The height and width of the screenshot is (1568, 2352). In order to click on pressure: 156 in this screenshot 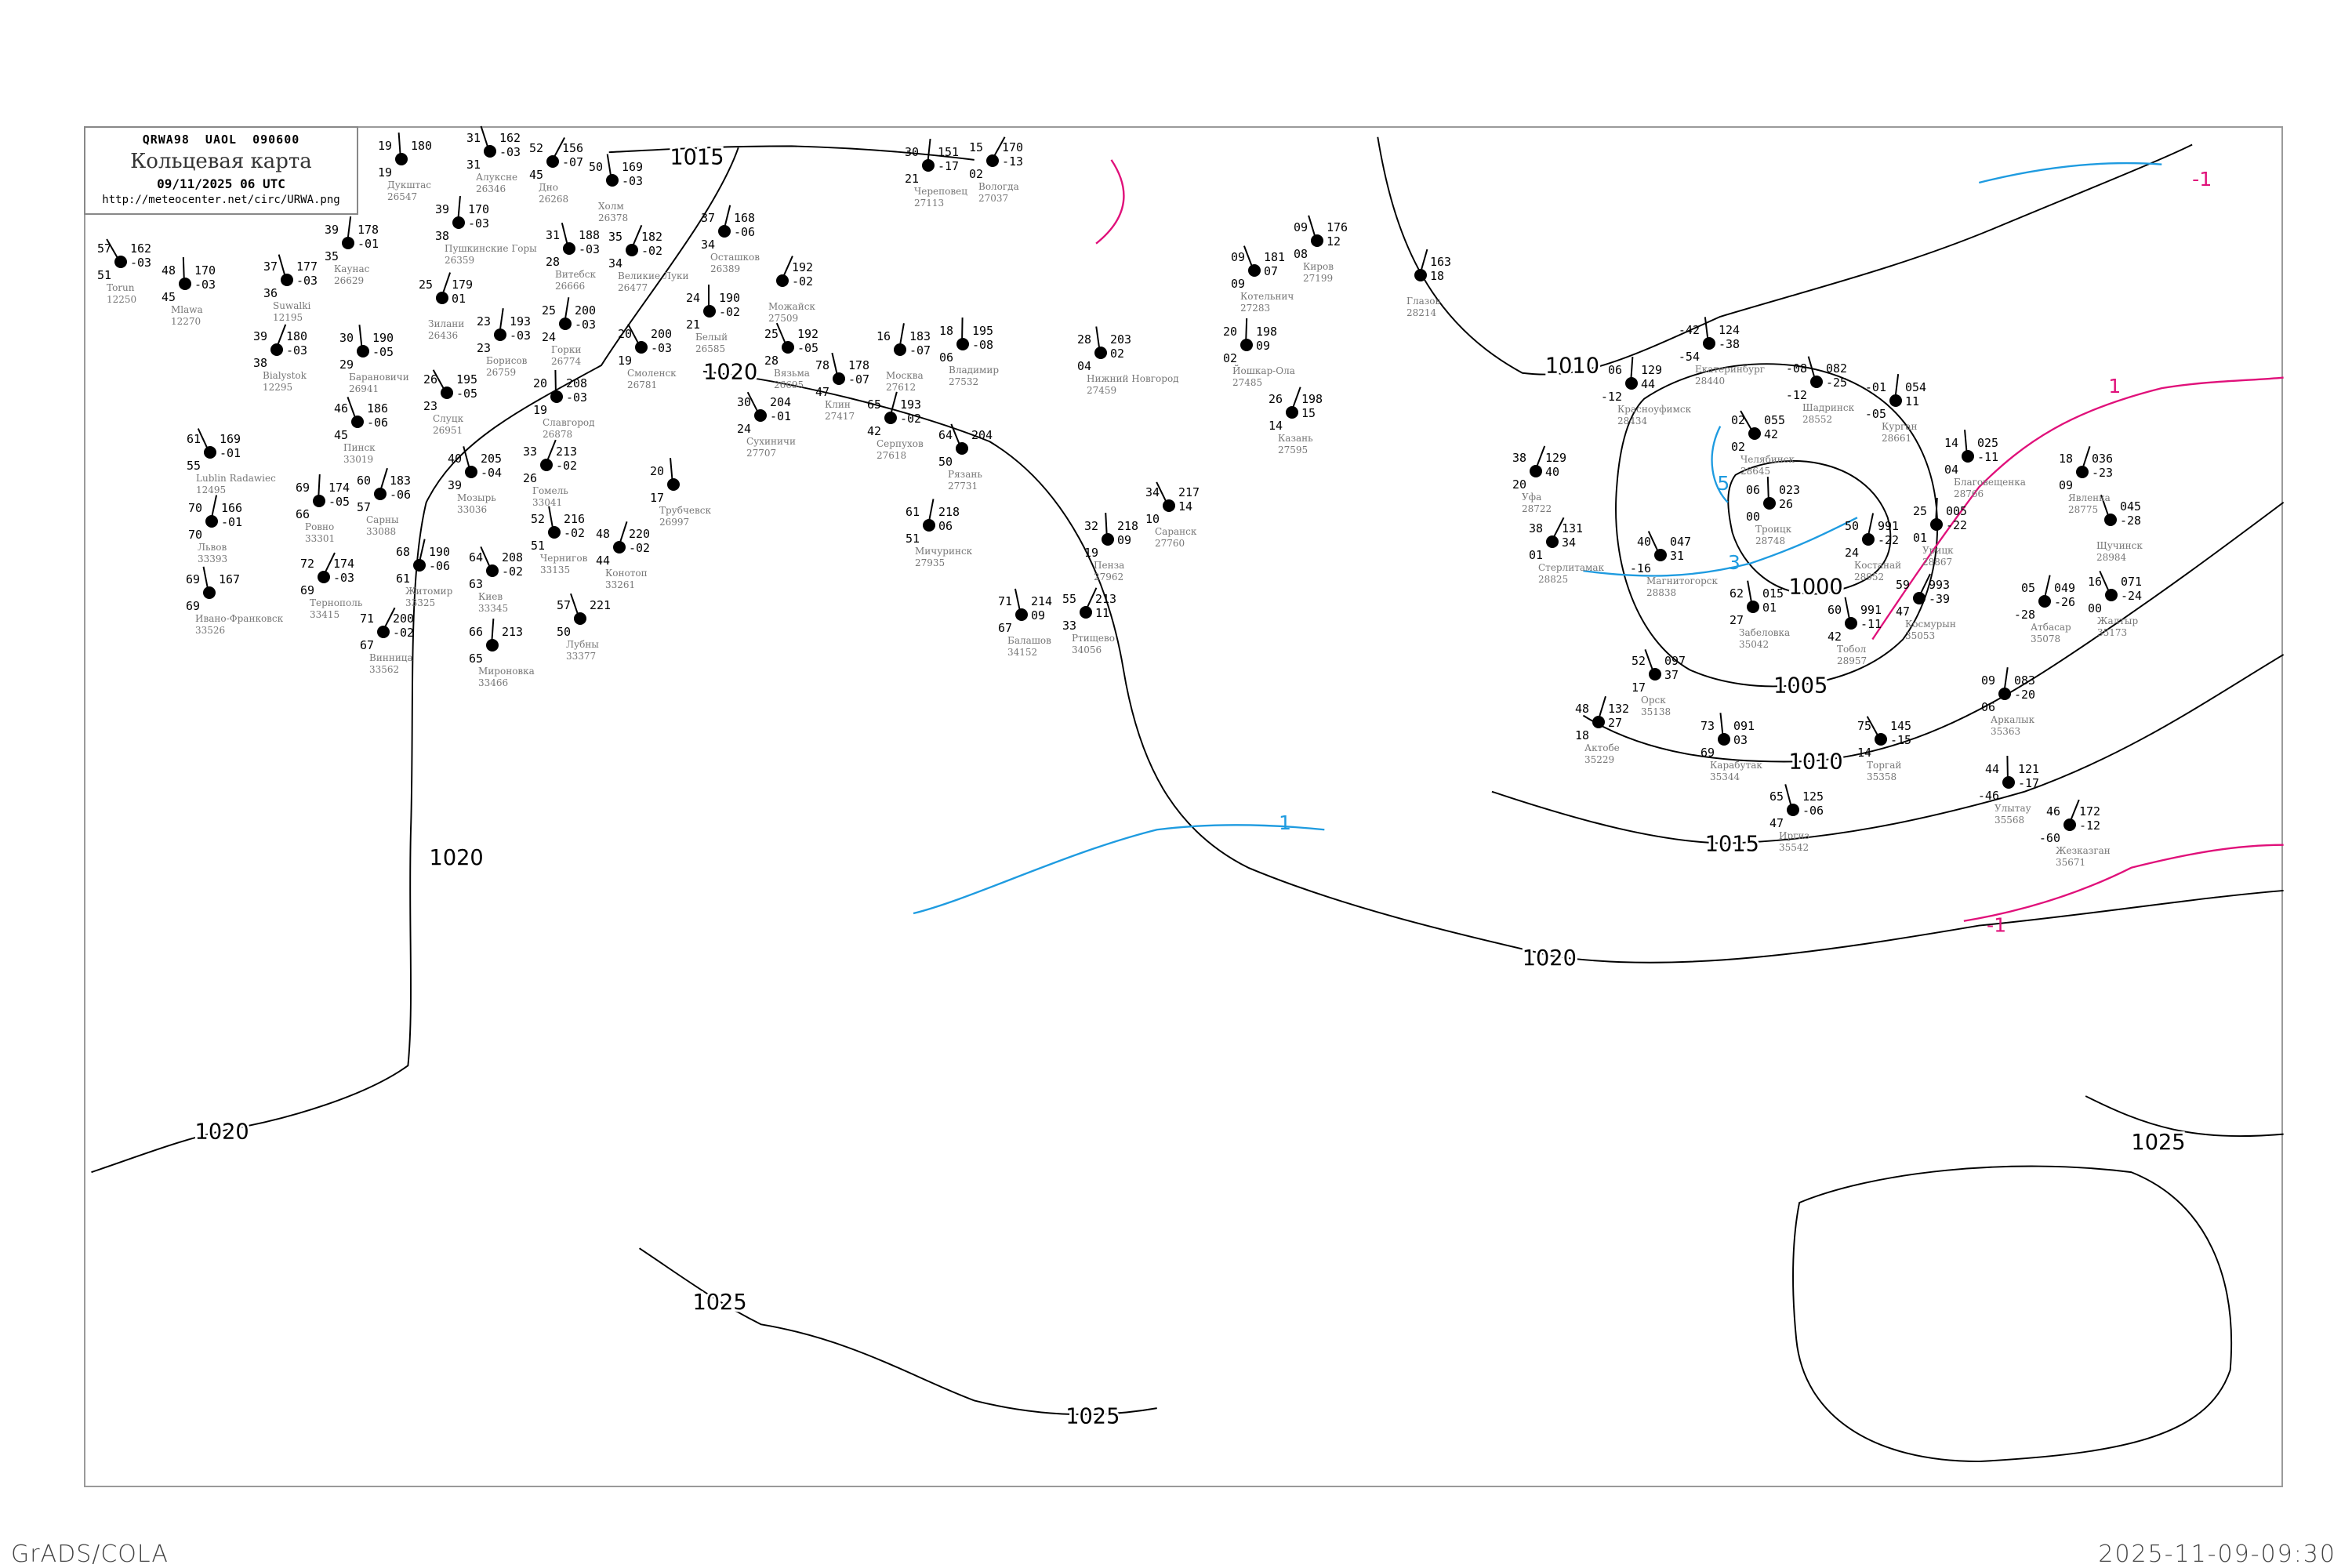, I will do `click(573, 148)`.